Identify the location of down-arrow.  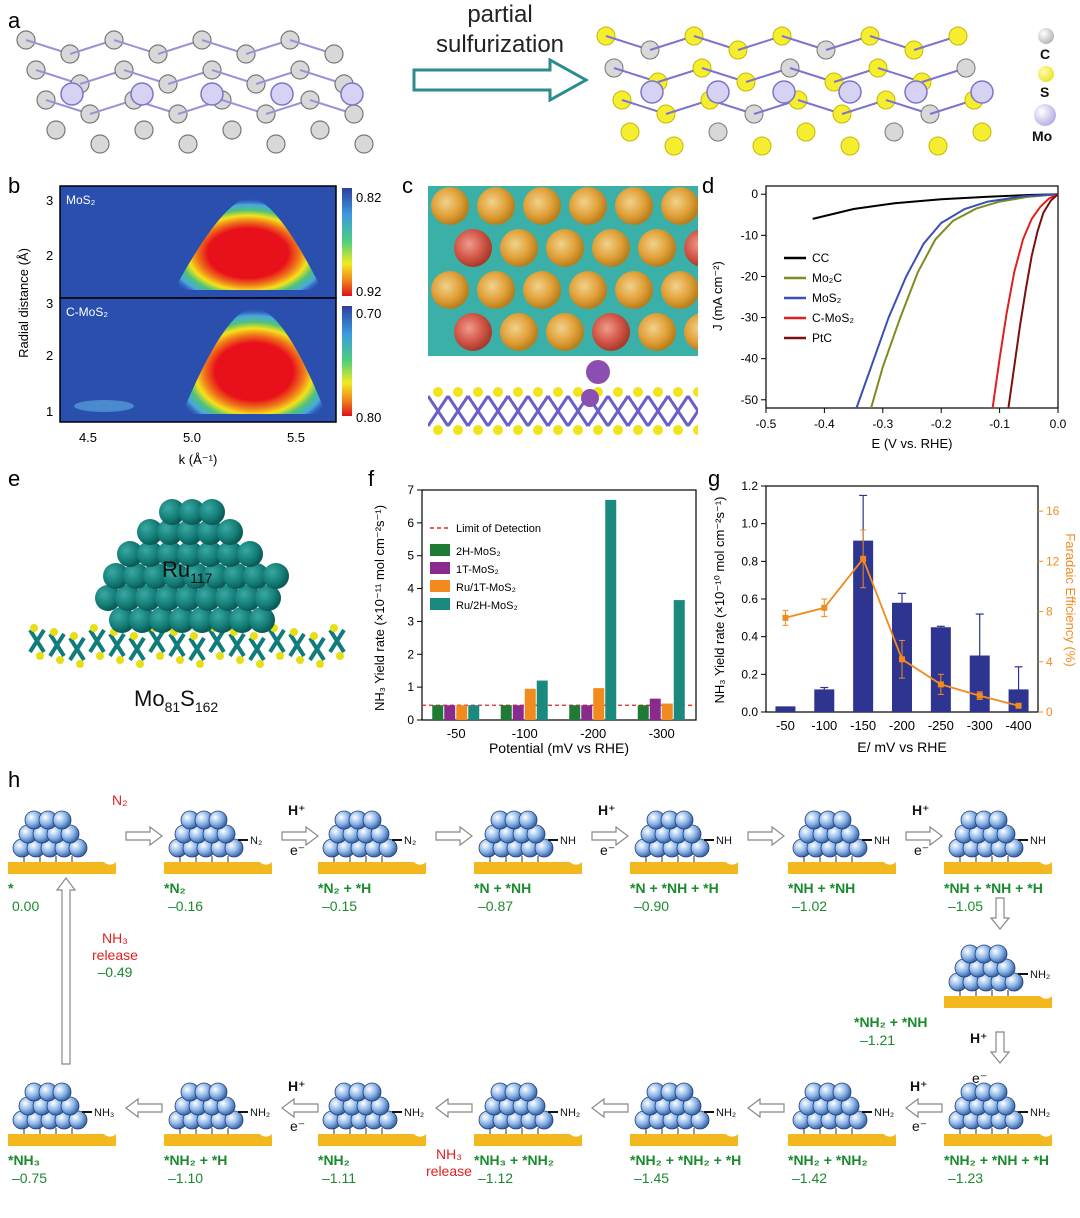
(1000, 915).